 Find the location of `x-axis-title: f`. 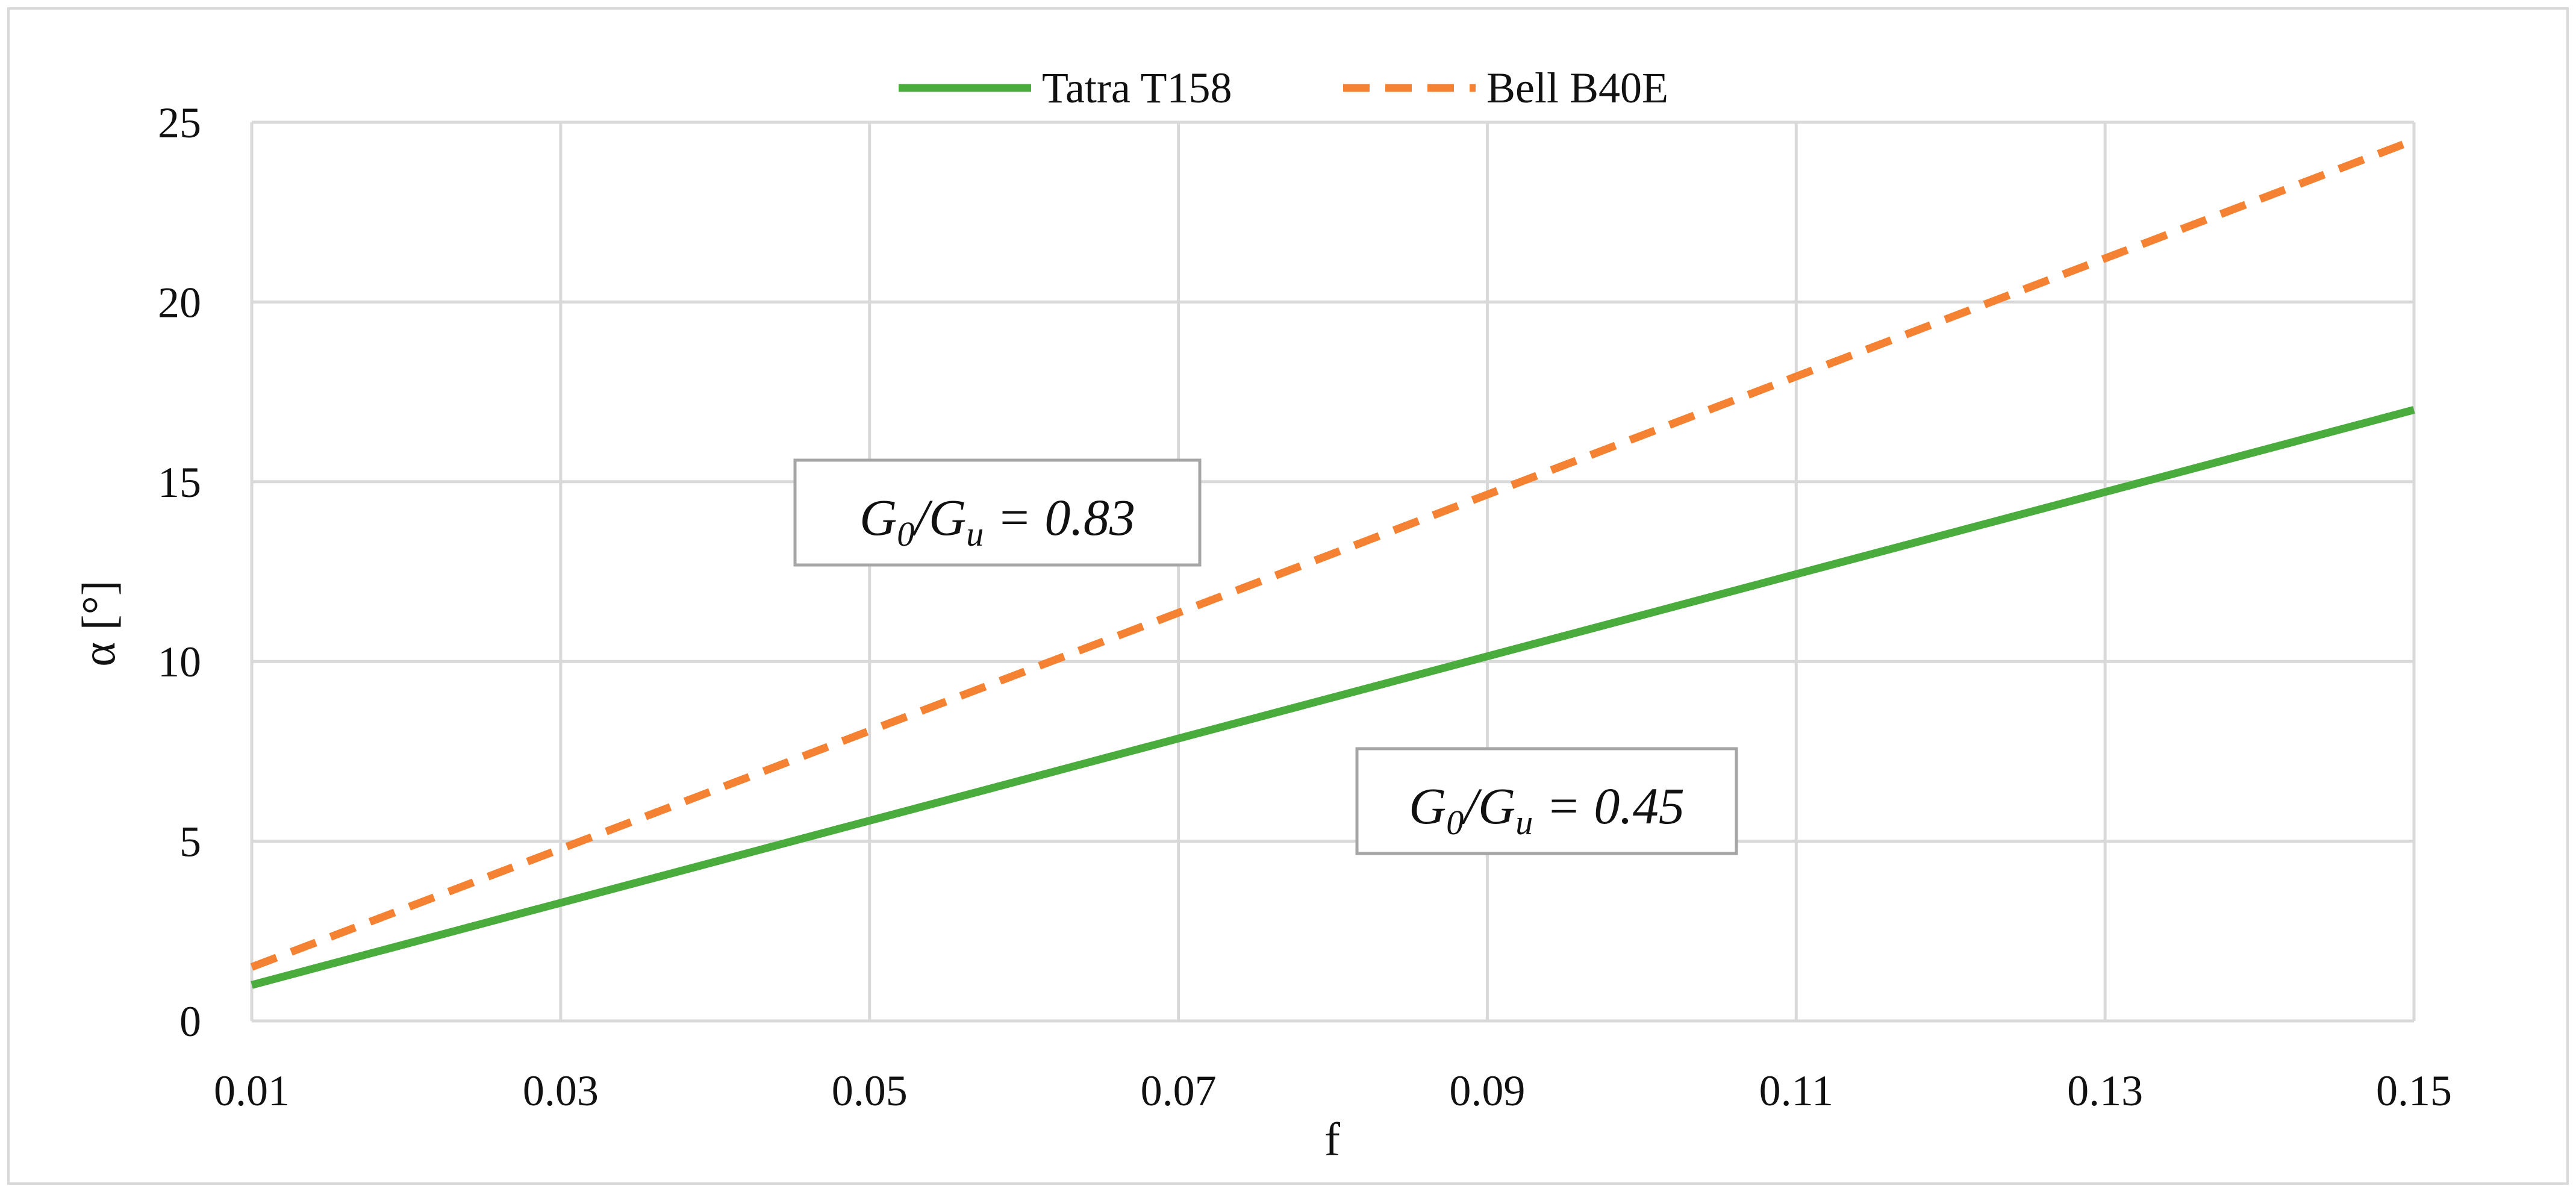

x-axis-title: f is located at coordinates (1332, 1139).